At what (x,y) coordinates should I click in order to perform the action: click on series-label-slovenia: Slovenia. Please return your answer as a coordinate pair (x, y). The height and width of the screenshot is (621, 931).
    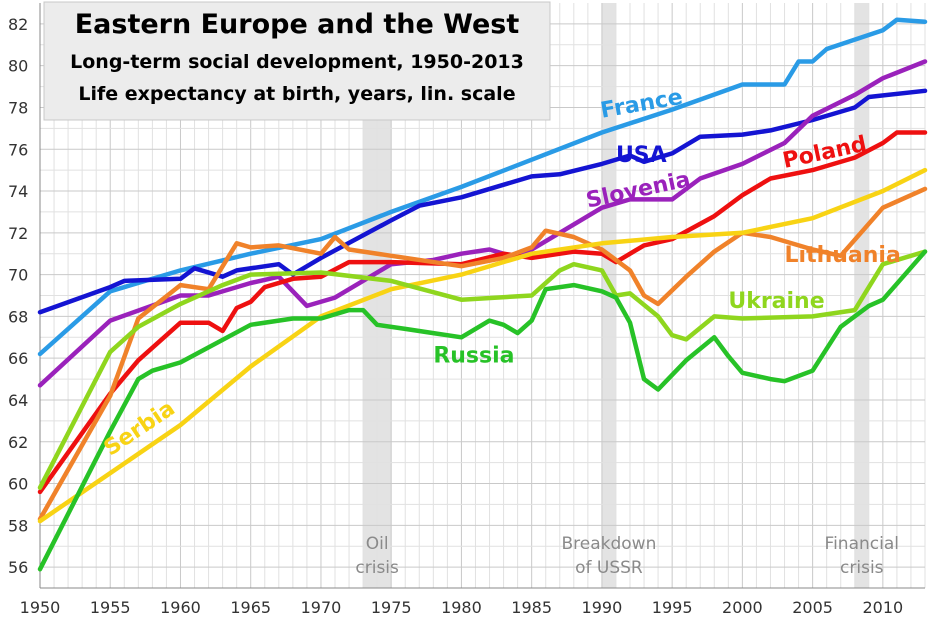
    Looking at the image, I should click on (638, 190).